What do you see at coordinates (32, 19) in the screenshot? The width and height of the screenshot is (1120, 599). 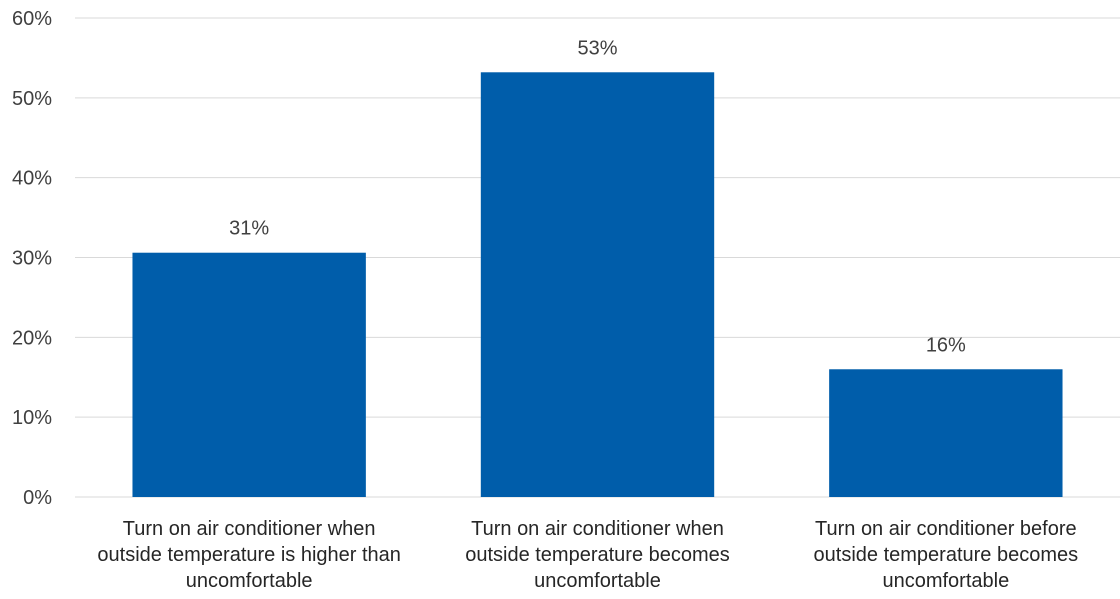 I see `y-tick-label: 60%` at bounding box center [32, 19].